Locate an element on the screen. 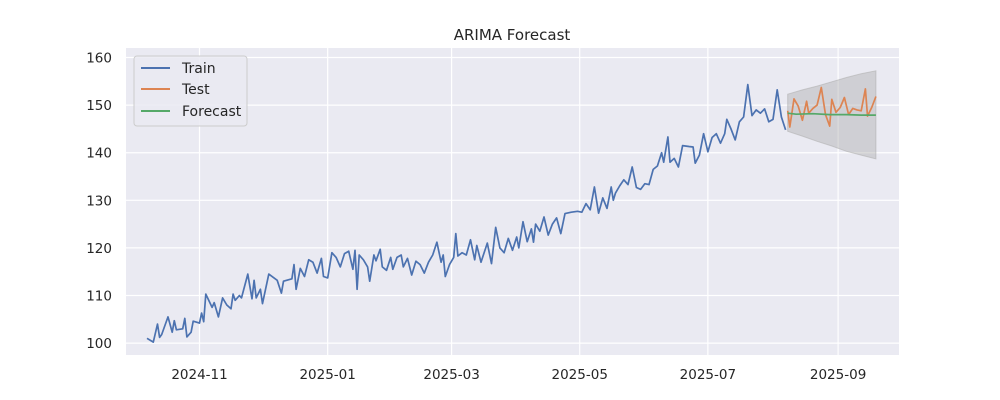  y-tick-label: 100 is located at coordinates (99, 344).